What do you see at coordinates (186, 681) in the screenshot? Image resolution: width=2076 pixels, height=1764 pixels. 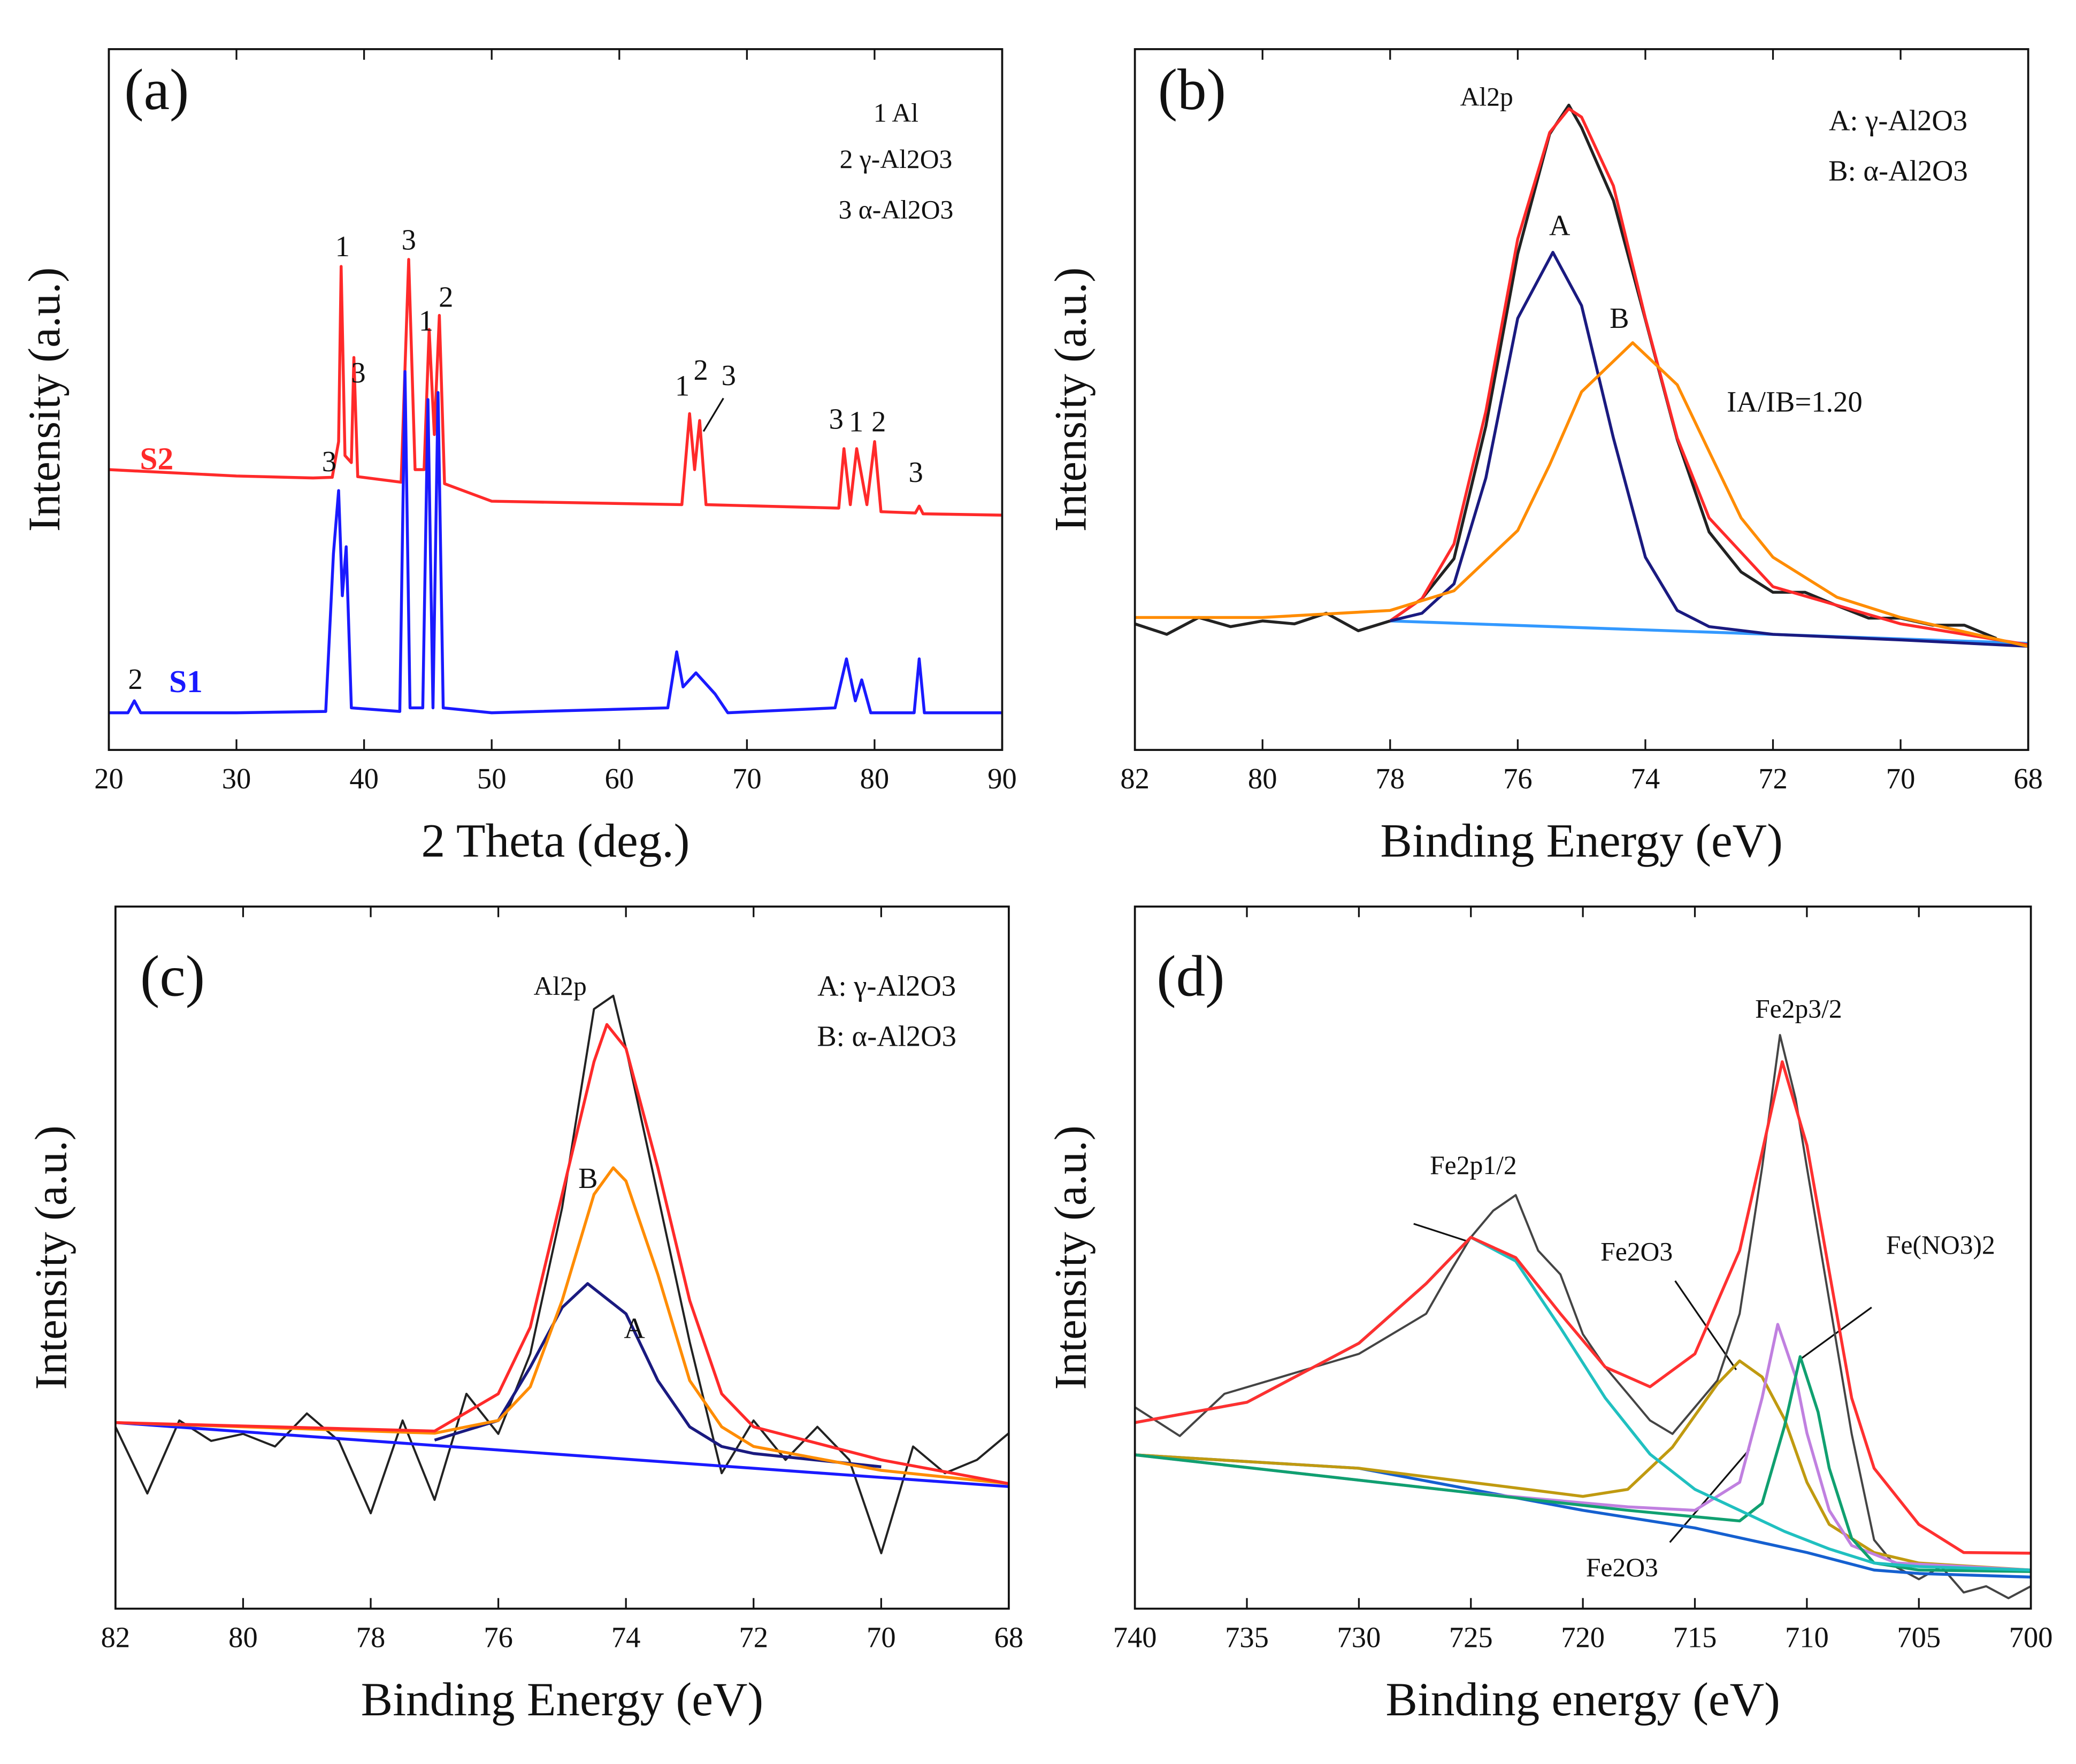 I see `series-label: S1` at bounding box center [186, 681].